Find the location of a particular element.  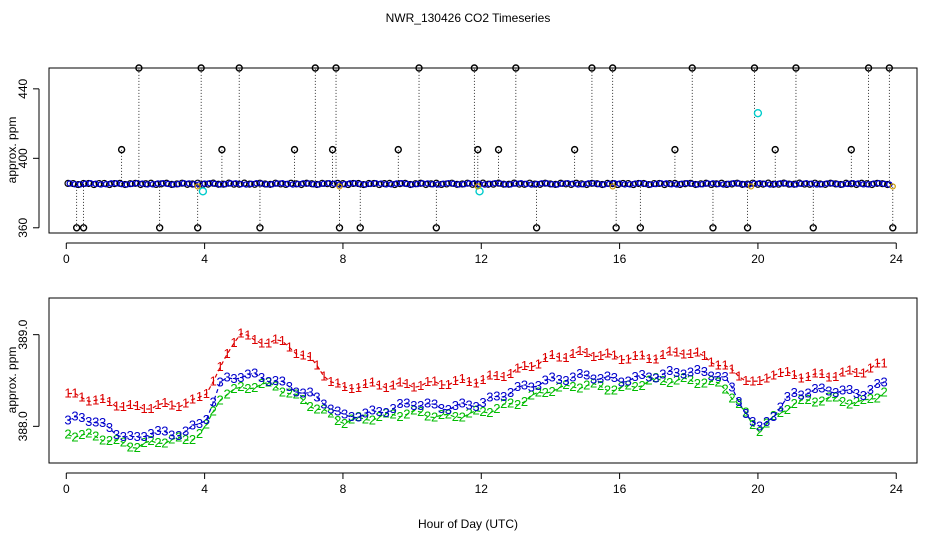

bottom-x-tick-label: 4 is located at coordinates (204, 489).